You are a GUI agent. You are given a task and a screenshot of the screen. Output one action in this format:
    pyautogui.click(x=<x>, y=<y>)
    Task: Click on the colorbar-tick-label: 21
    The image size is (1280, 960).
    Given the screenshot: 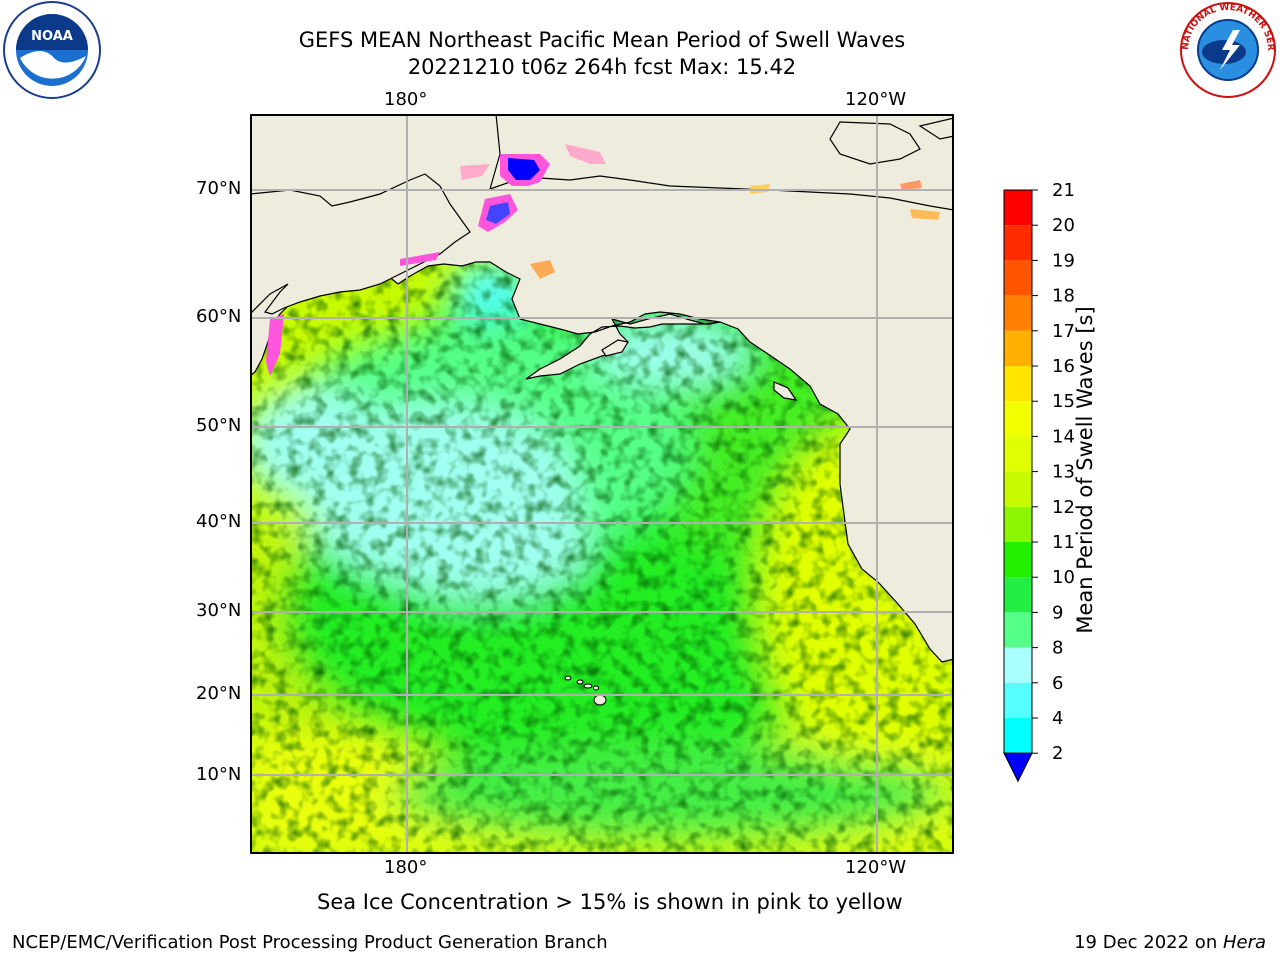 What is the action you would take?
    pyautogui.click(x=1063, y=190)
    